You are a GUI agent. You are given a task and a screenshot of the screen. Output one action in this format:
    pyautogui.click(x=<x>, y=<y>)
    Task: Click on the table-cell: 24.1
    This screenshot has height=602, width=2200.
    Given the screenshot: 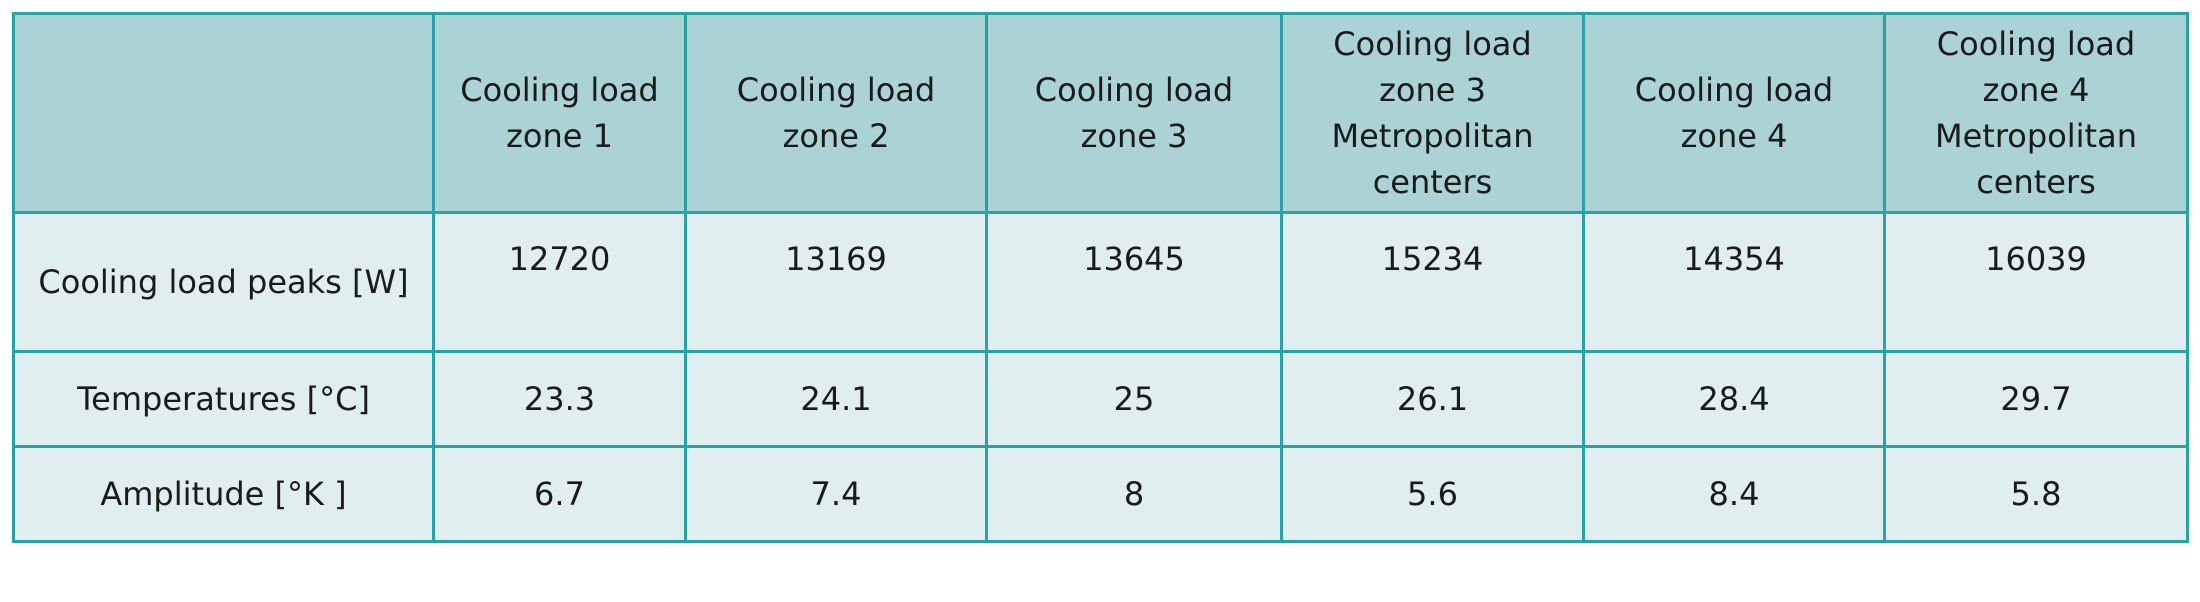 What is the action you would take?
    pyautogui.click(x=836, y=399)
    